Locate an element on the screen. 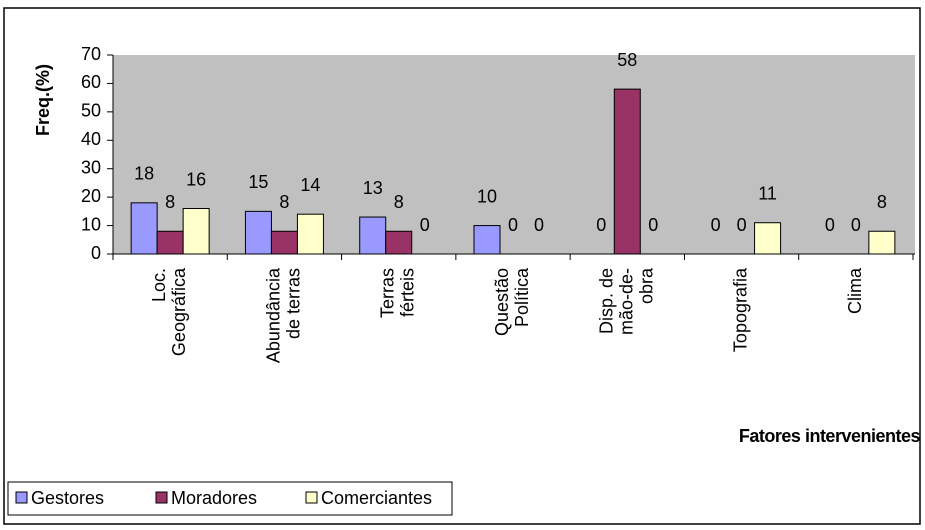 Image resolution: width=925 pixels, height=530 pixels. x-tick-label-line: Política is located at coordinates (522, 297).